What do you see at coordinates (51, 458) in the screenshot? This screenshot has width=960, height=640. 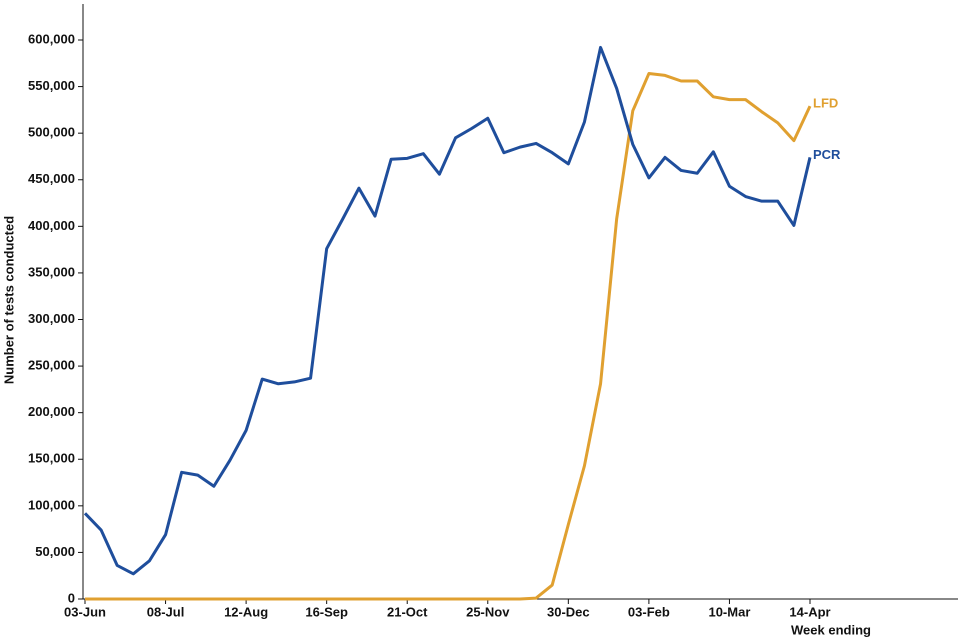 I see `y-tick-label: 150,000` at bounding box center [51, 458].